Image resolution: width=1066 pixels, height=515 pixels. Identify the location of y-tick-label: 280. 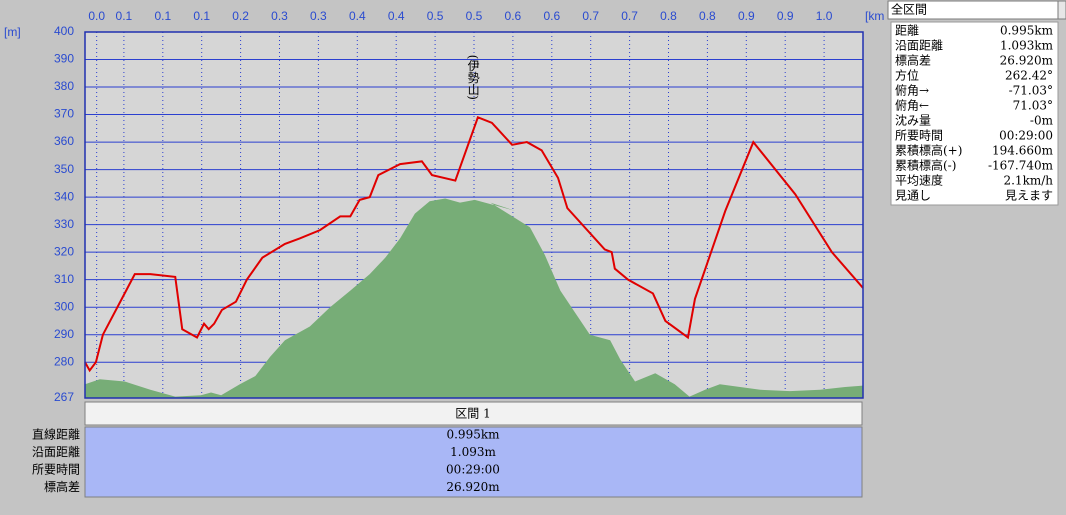
(64, 361).